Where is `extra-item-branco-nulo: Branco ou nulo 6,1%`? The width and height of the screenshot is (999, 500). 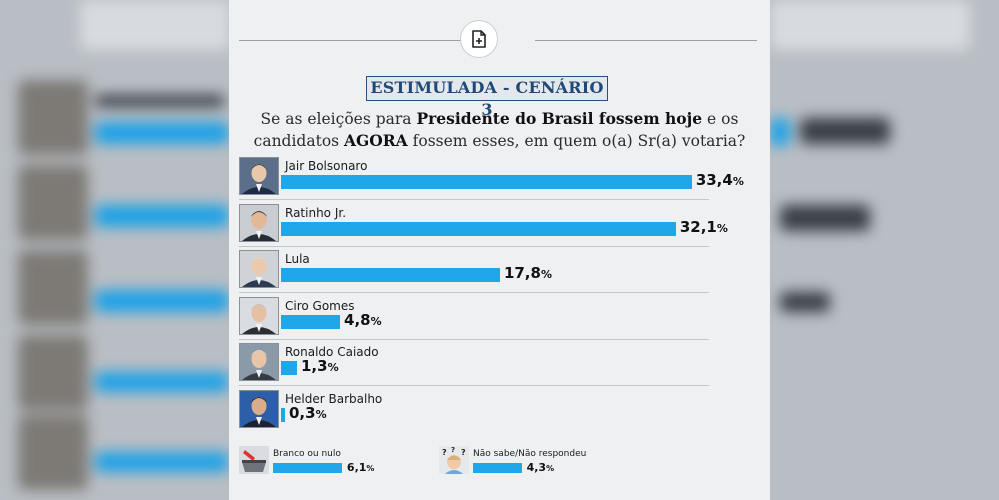
extra-item-branco-nulo: Branco ou nulo 6,1% is located at coordinates (334, 462).